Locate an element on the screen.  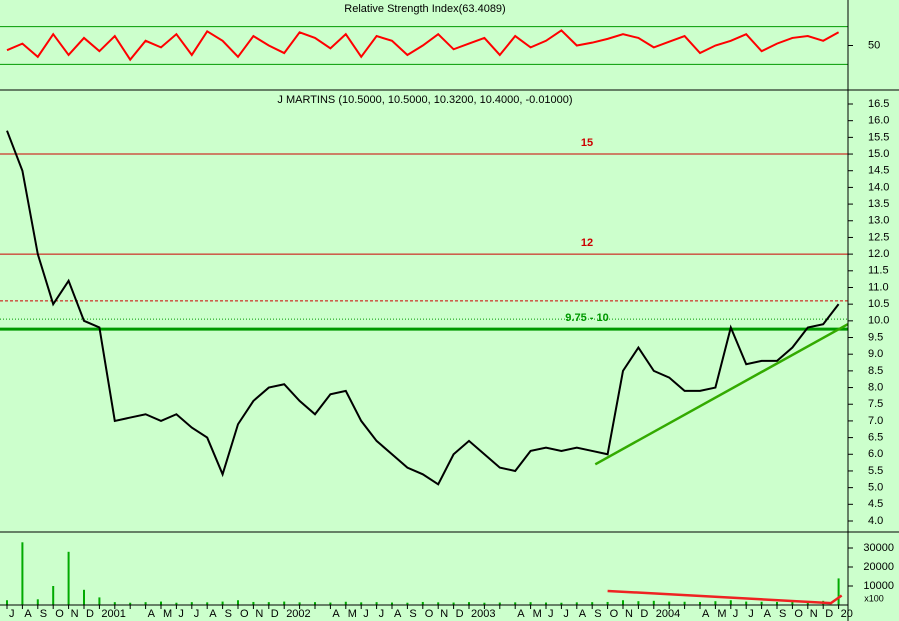
y-tick-label: 6.0 is located at coordinates (875, 454).